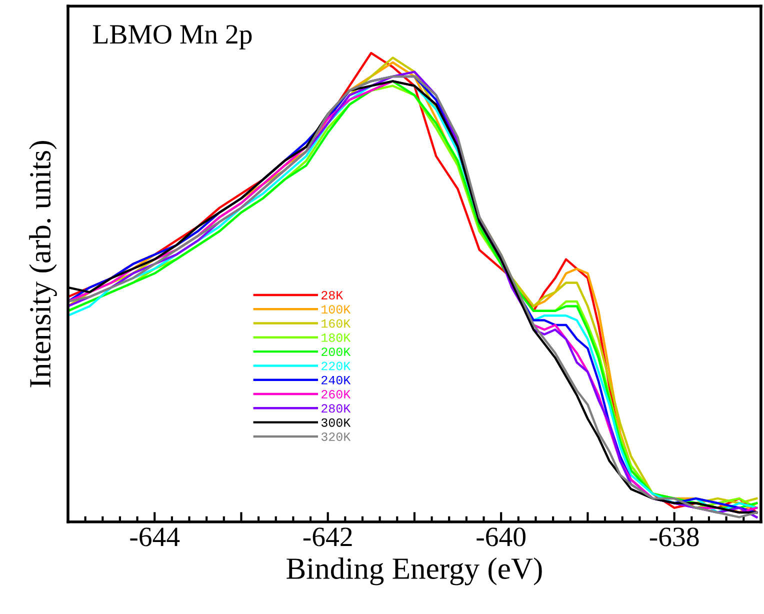 The width and height of the screenshot is (764, 614). I want to click on x-axis-title: Binding Energy (eV), so click(414, 572).